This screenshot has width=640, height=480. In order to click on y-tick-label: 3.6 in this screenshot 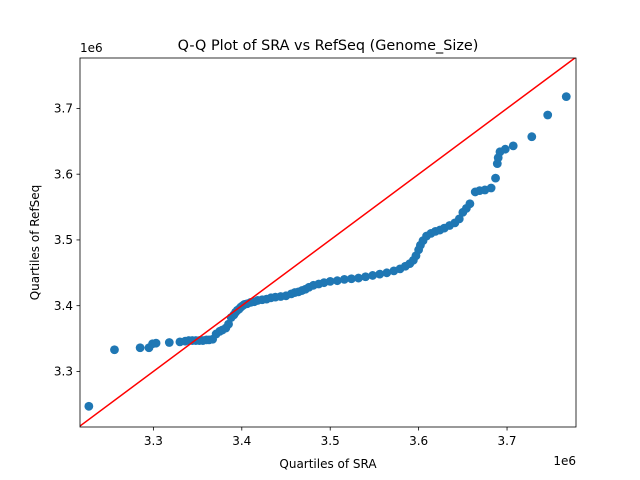, I will do `click(63, 174)`.